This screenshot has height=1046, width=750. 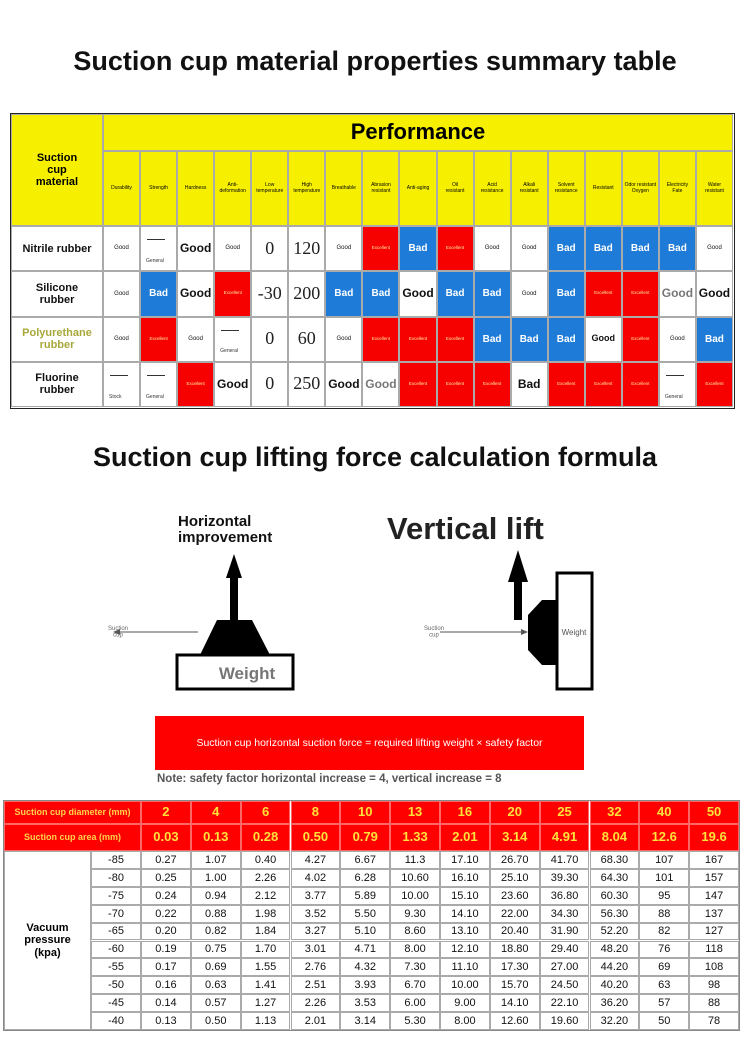 What do you see at coordinates (365, 949) in the screenshot?
I see `force: 4.71` at bounding box center [365, 949].